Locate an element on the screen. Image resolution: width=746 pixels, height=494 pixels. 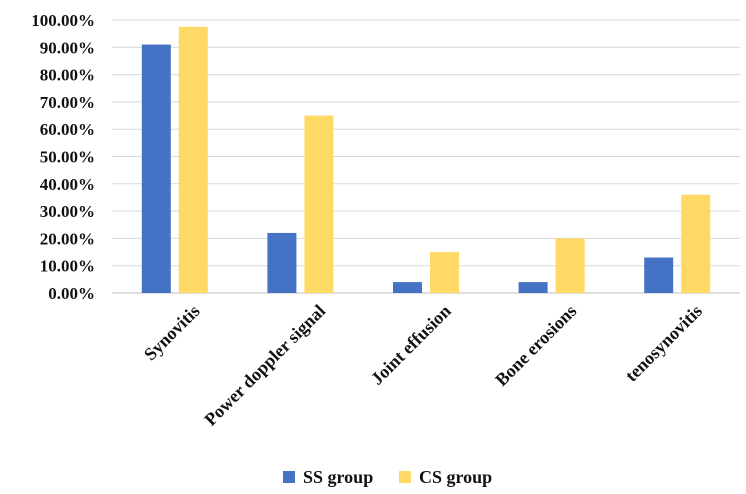
legend-label: CS group is located at coordinates (455, 477).